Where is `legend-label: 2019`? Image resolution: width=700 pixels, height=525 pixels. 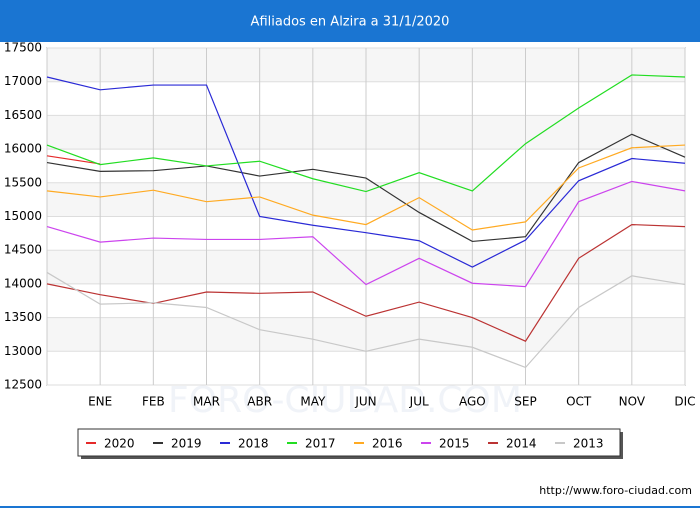 legend-label: 2019 is located at coordinates (186, 444).